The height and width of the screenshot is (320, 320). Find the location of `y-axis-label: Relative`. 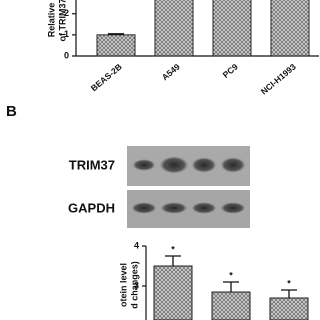

y-axis-label: Relative is located at coordinates (51, 20).